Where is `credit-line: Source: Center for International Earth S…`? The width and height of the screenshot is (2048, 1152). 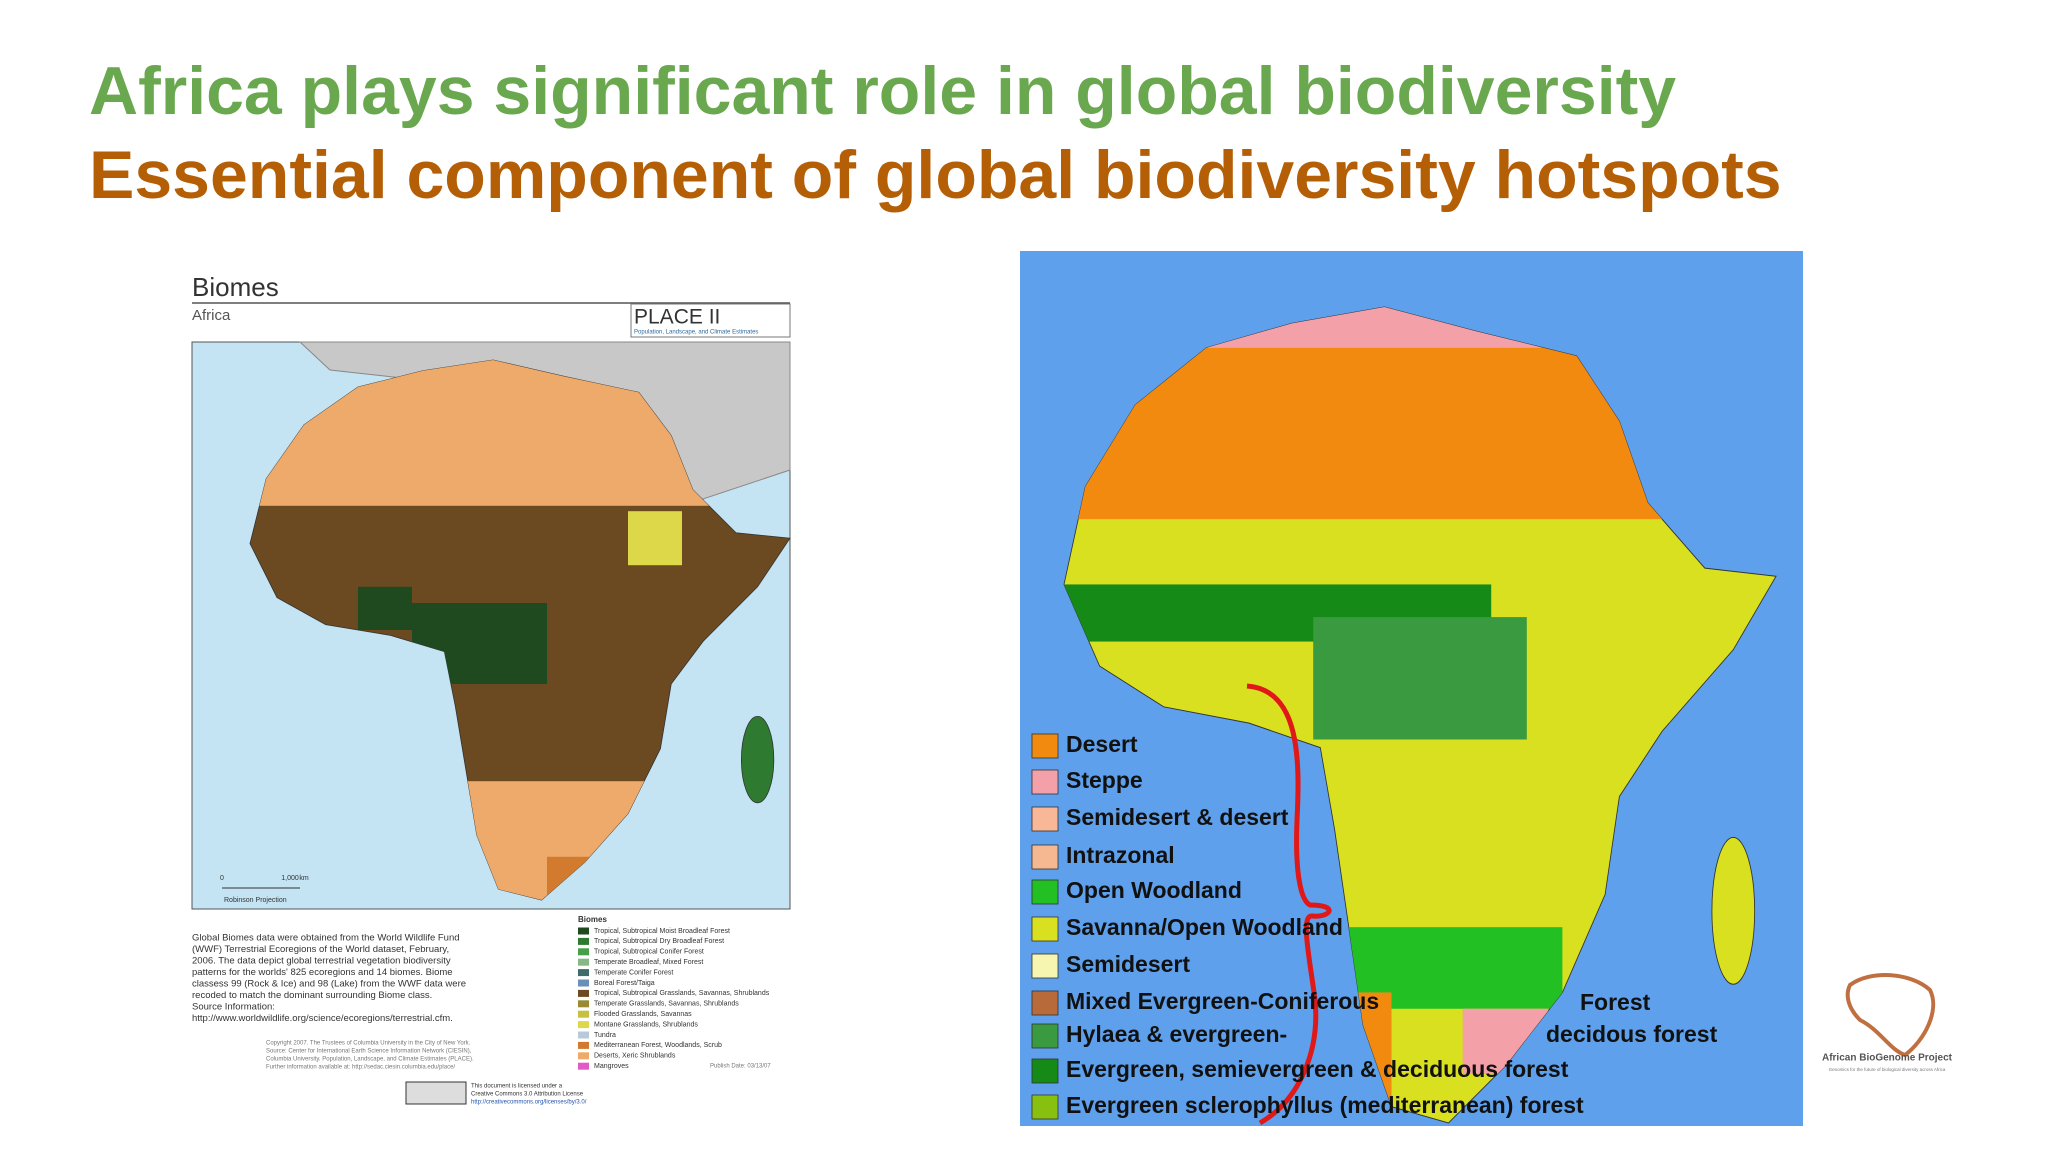
credit-line: Source: Center for International Earth S… is located at coordinates (369, 1052).